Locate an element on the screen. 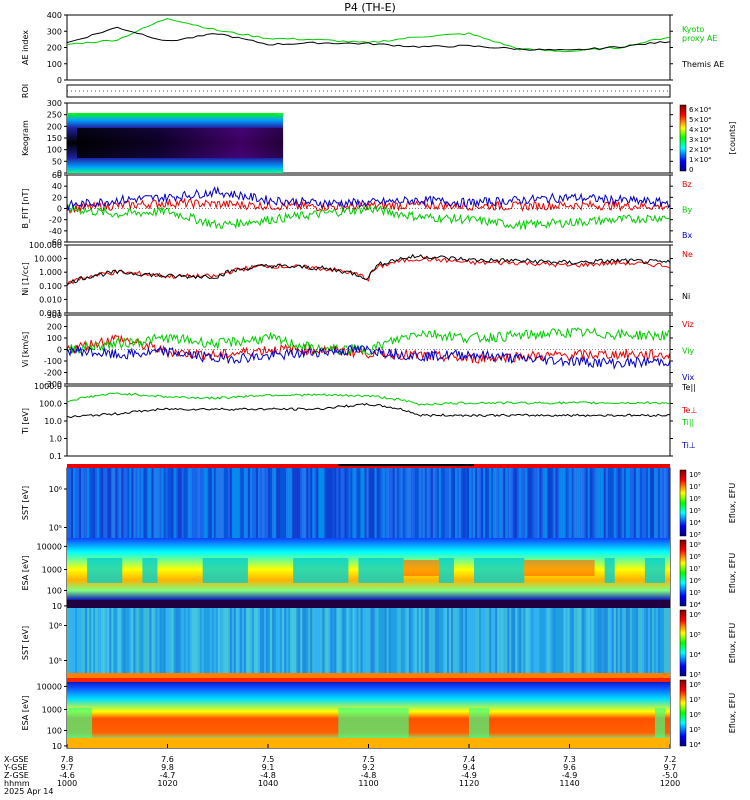 The image size is (750, 800). xaxis-time-value: 1000 is located at coordinates (67, 783).